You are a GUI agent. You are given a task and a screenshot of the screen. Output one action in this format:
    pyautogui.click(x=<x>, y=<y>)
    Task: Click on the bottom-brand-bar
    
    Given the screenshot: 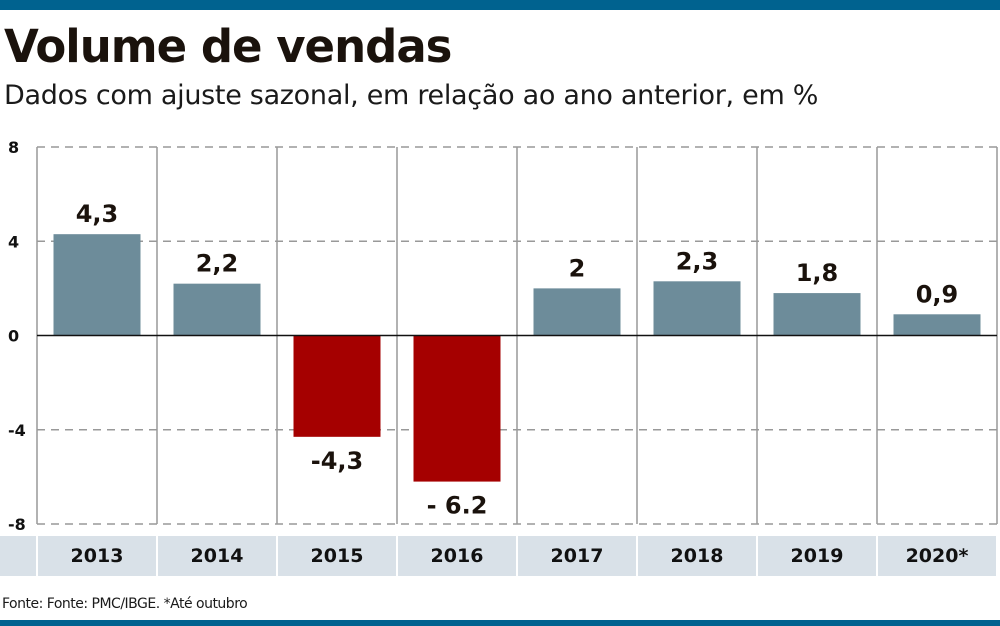 What is the action you would take?
    pyautogui.click(x=500, y=623)
    